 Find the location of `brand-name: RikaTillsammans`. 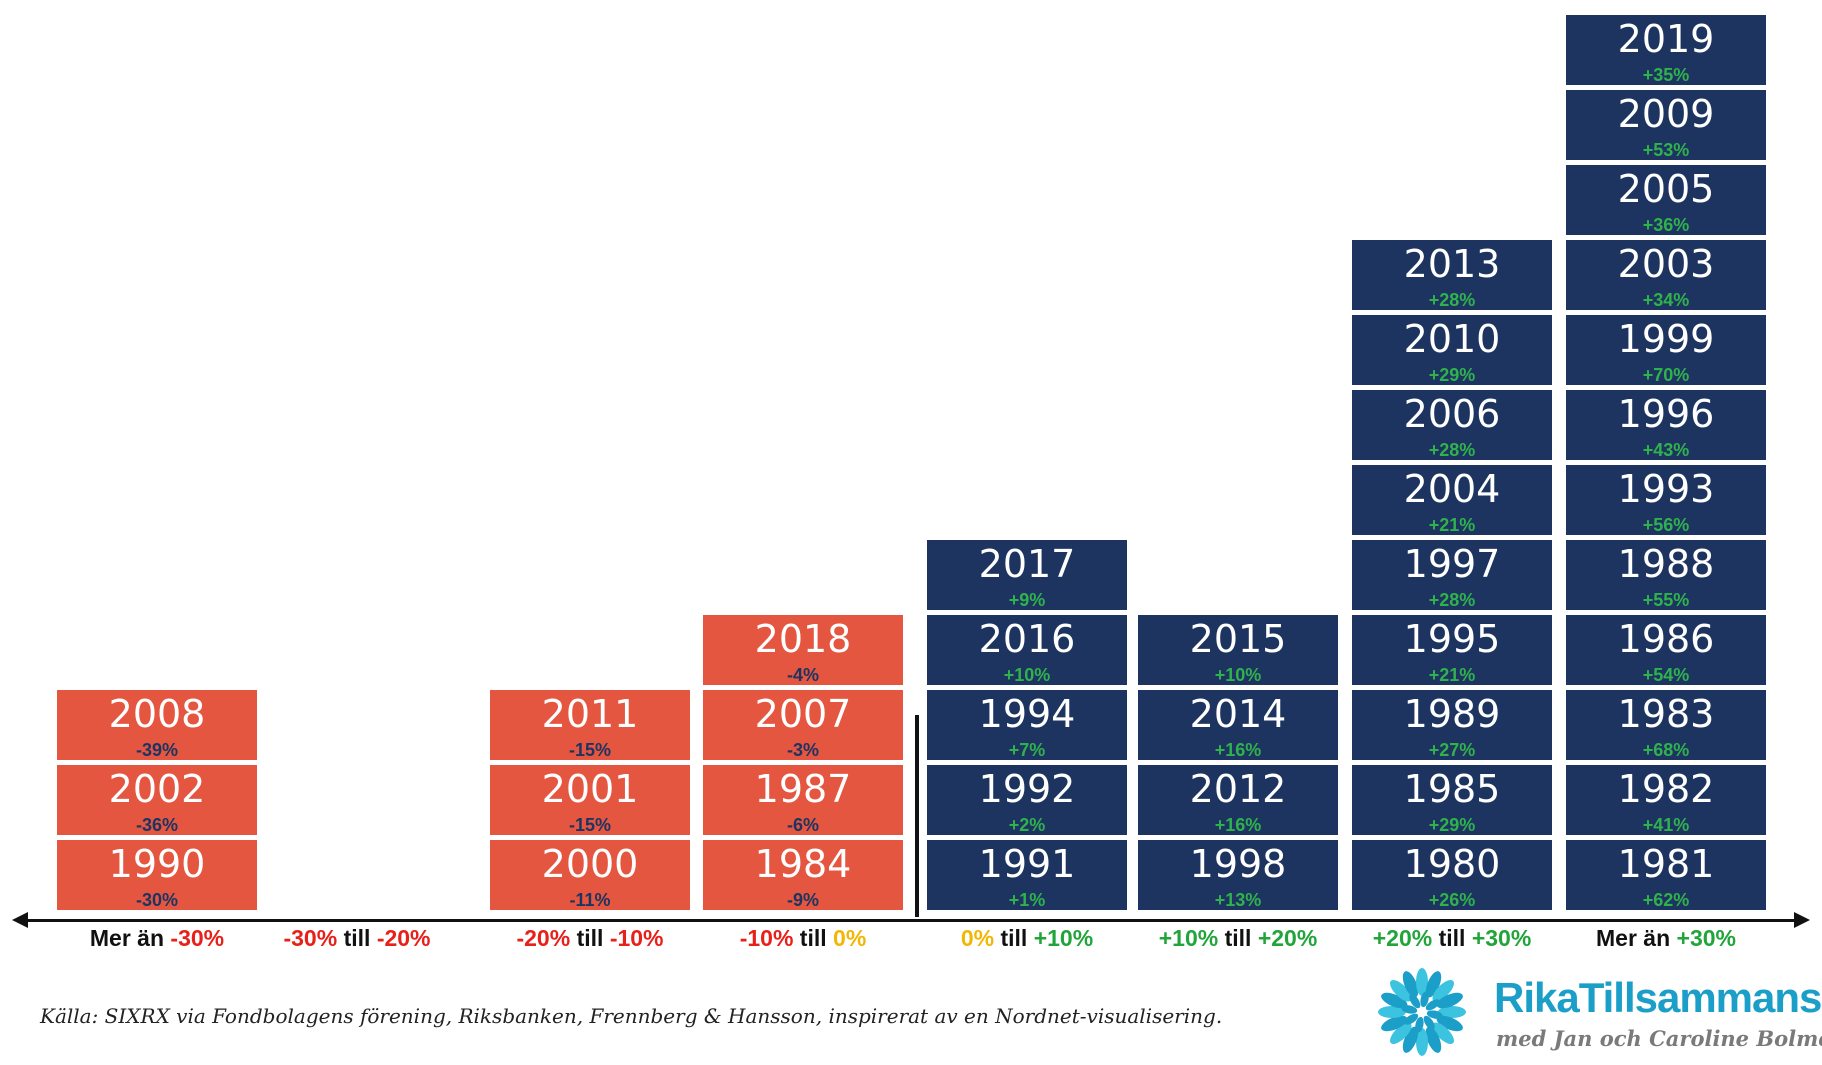

brand-name: RikaTillsammans is located at coordinates (1658, 997).